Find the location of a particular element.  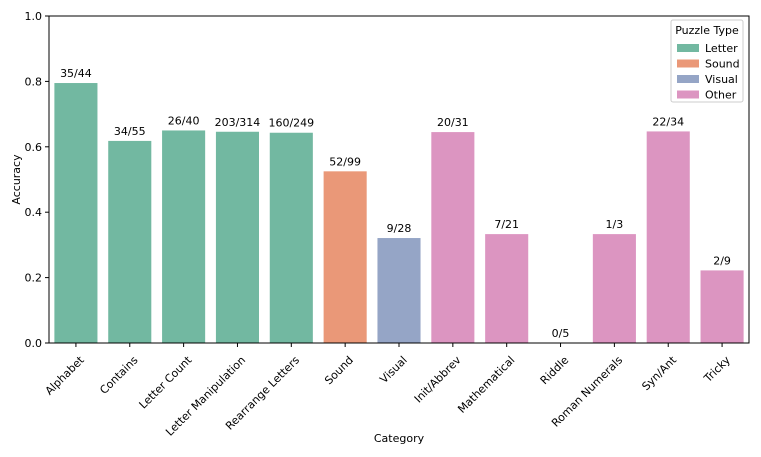

legend-swatch-other is located at coordinates (688, 94).